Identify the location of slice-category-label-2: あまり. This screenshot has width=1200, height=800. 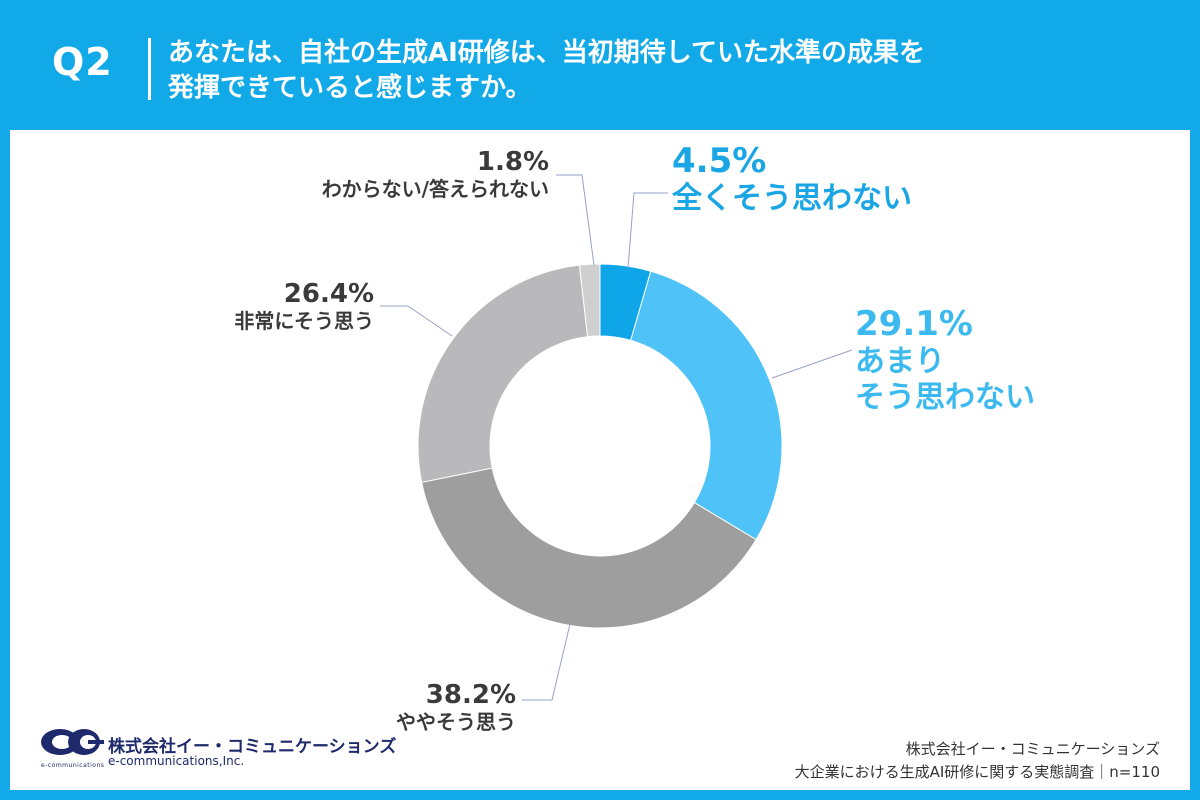
(900, 361).